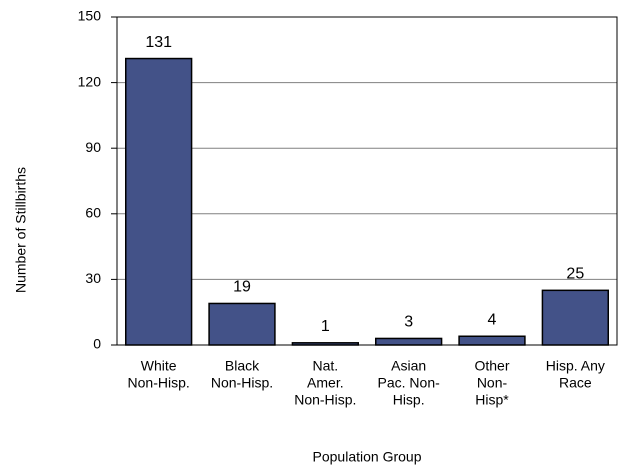 This screenshot has width=619, height=470. What do you see at coordinates (242, 366) in the screenshot?
I see `x-tick-label: Black` at bounding box center [242, 366].